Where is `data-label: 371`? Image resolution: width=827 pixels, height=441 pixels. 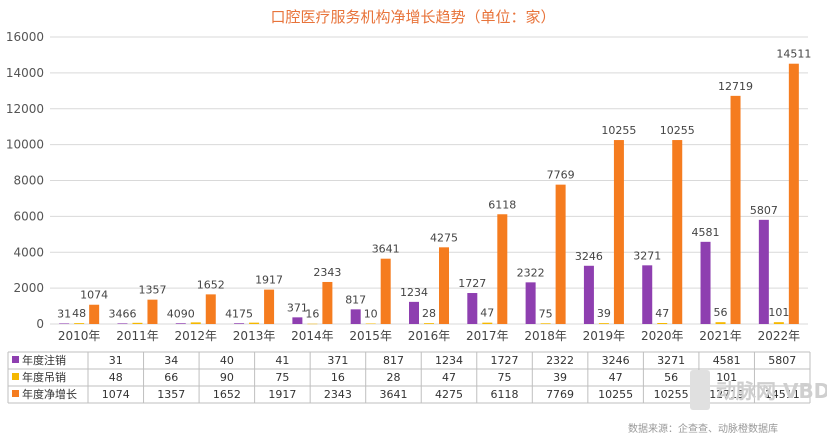 data-label: 371 is located at coordinates (297, 307).